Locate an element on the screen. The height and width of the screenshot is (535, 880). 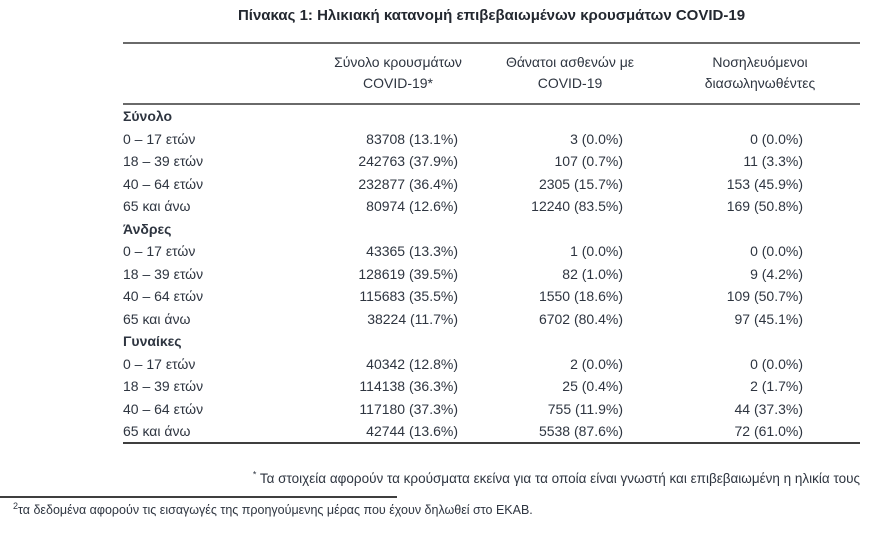
deaths-value: 2305 (15.7%) is located at coordinates (580, 183).